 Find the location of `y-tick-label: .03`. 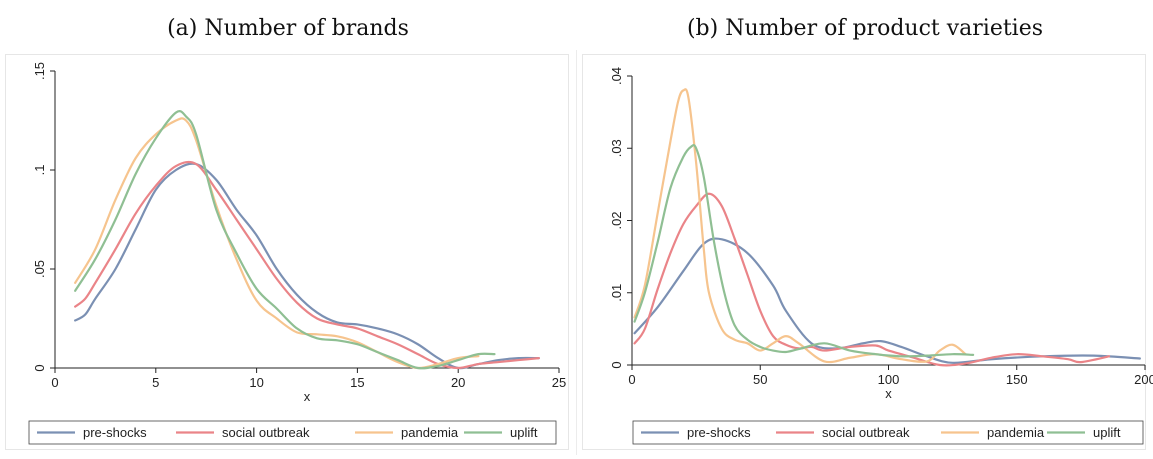

y-tick-label: .03 is located at coordinates (616, 148).